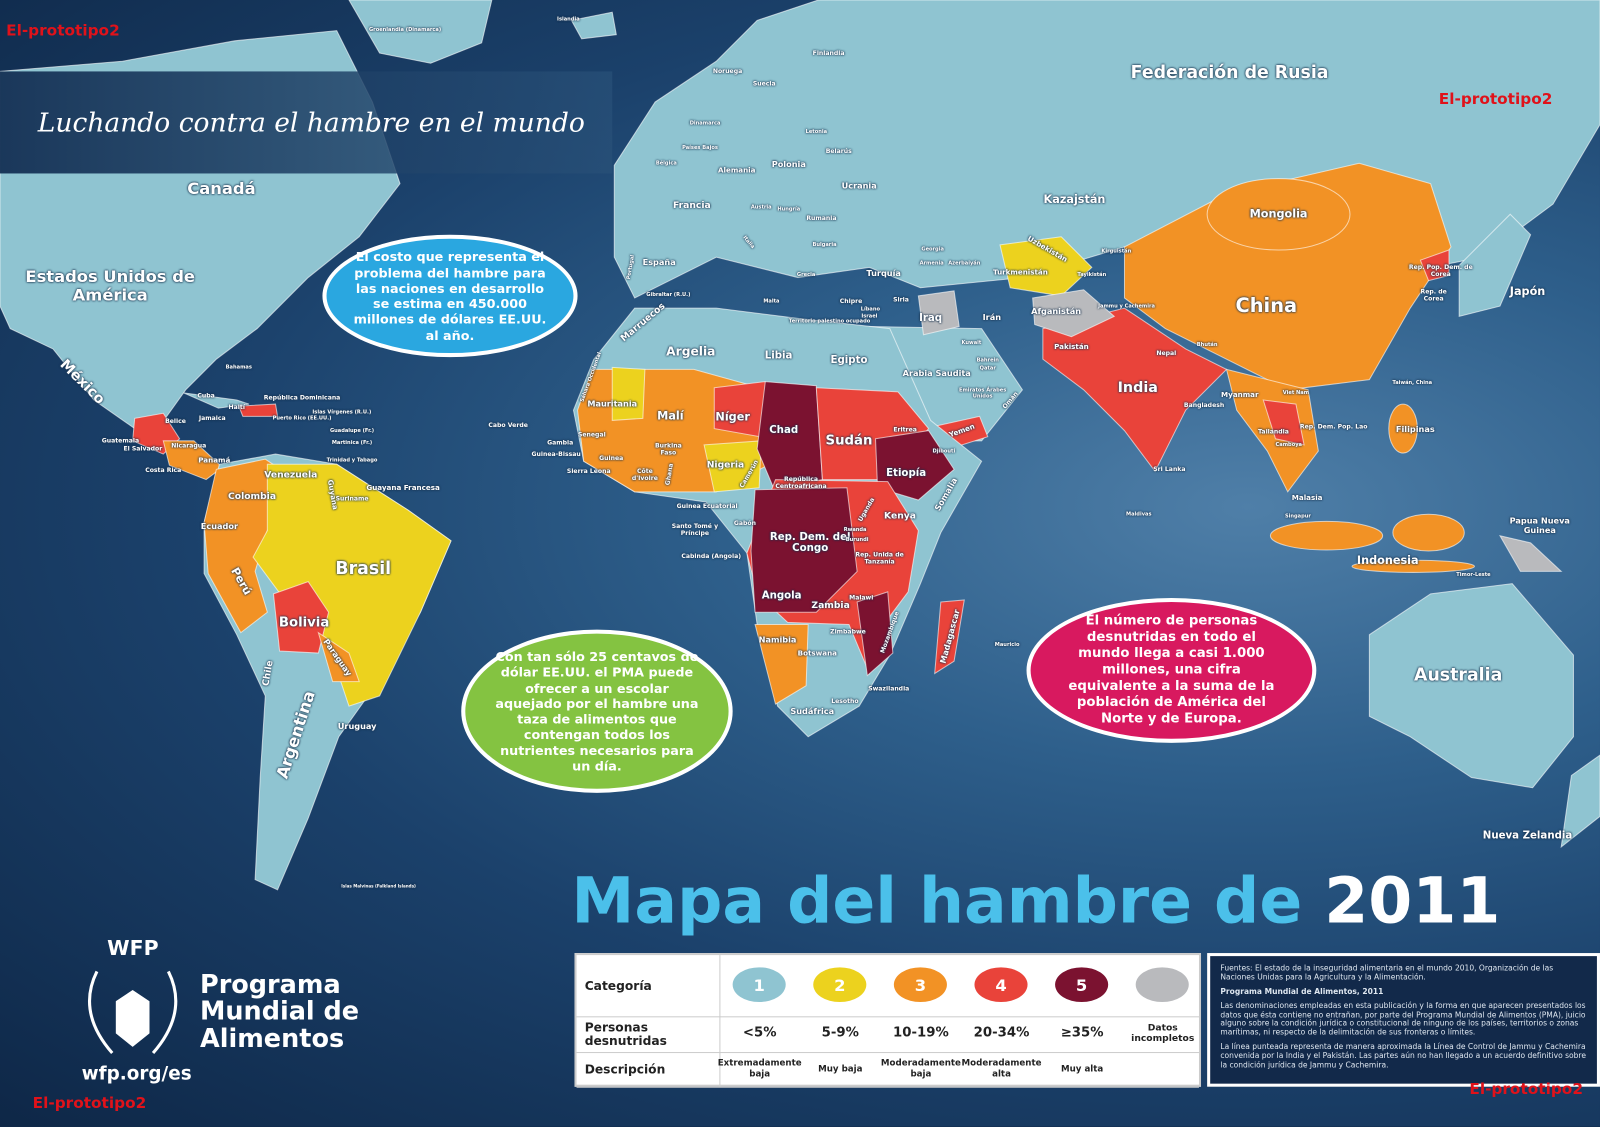 This screenshot has height=1127, width=1600. I want to click on country-label: Sudán, so click(849, 441).